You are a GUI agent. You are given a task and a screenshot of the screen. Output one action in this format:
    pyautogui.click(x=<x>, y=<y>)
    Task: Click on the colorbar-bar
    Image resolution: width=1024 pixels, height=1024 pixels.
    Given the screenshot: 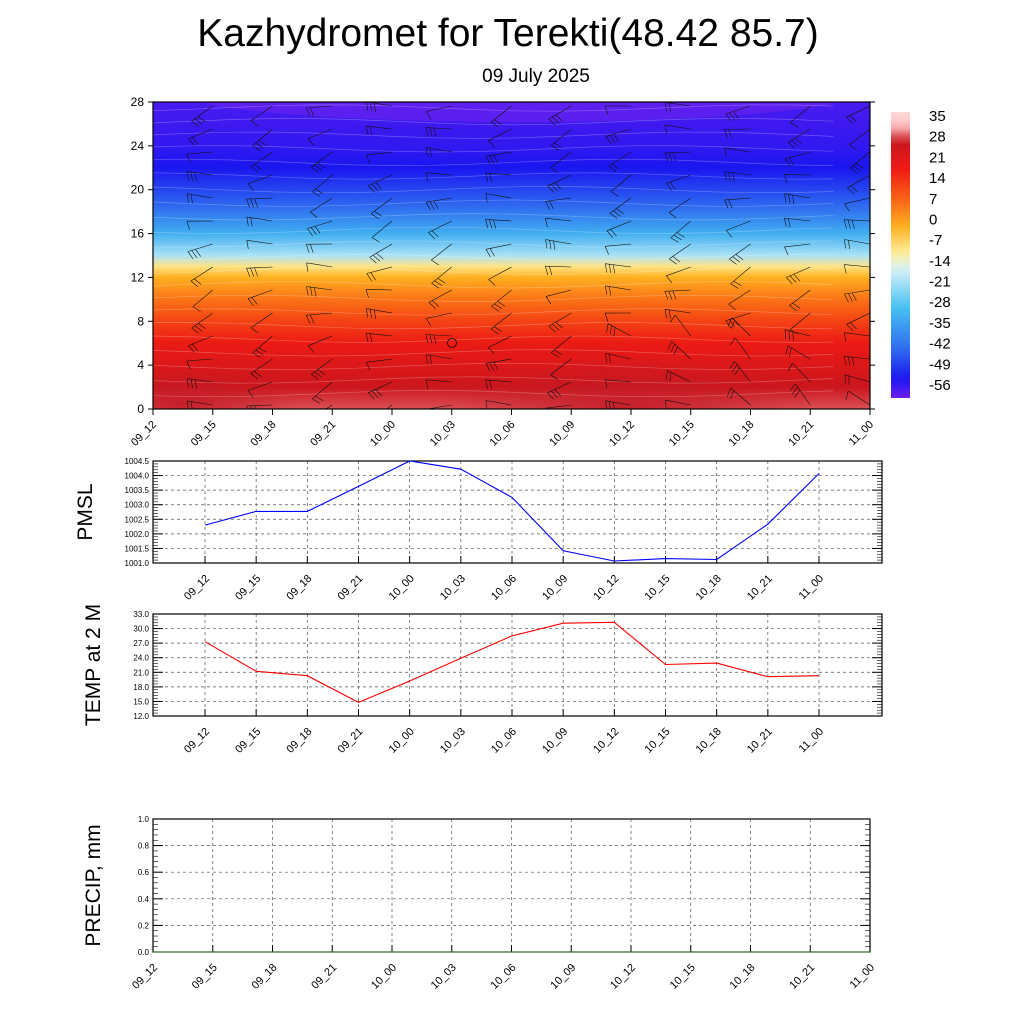 What is the action you would take?
    pyautogui.click(x=900, y=255)
    